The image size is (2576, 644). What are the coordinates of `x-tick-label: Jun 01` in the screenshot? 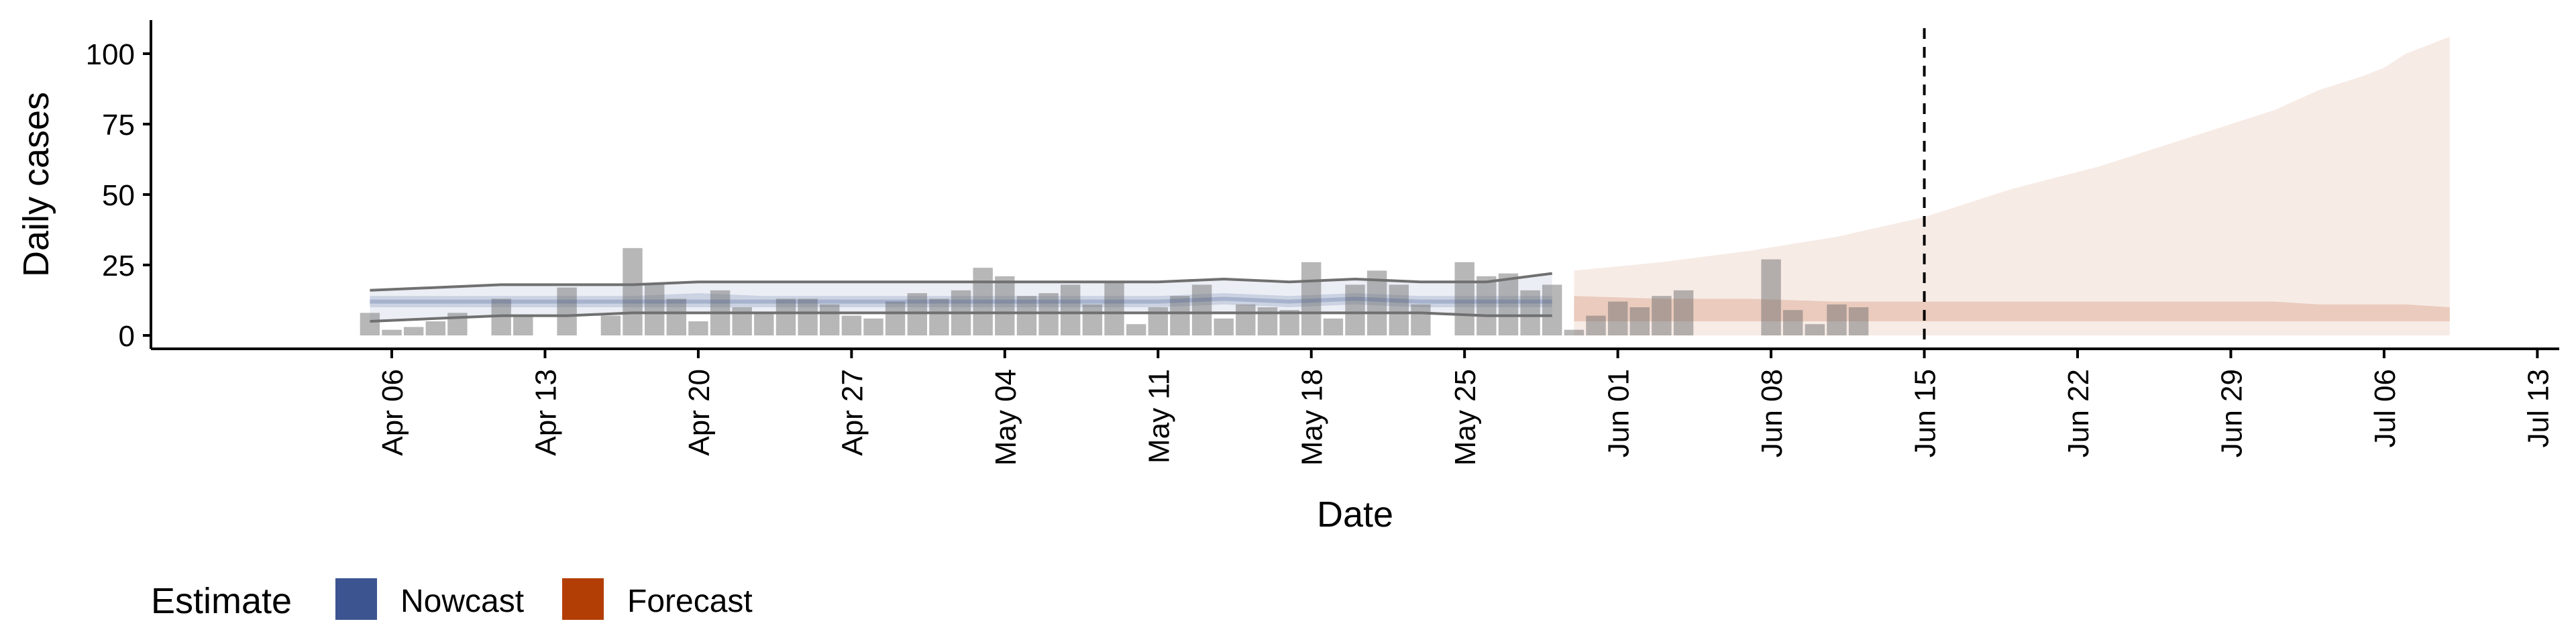 It's located at (1619, 413).